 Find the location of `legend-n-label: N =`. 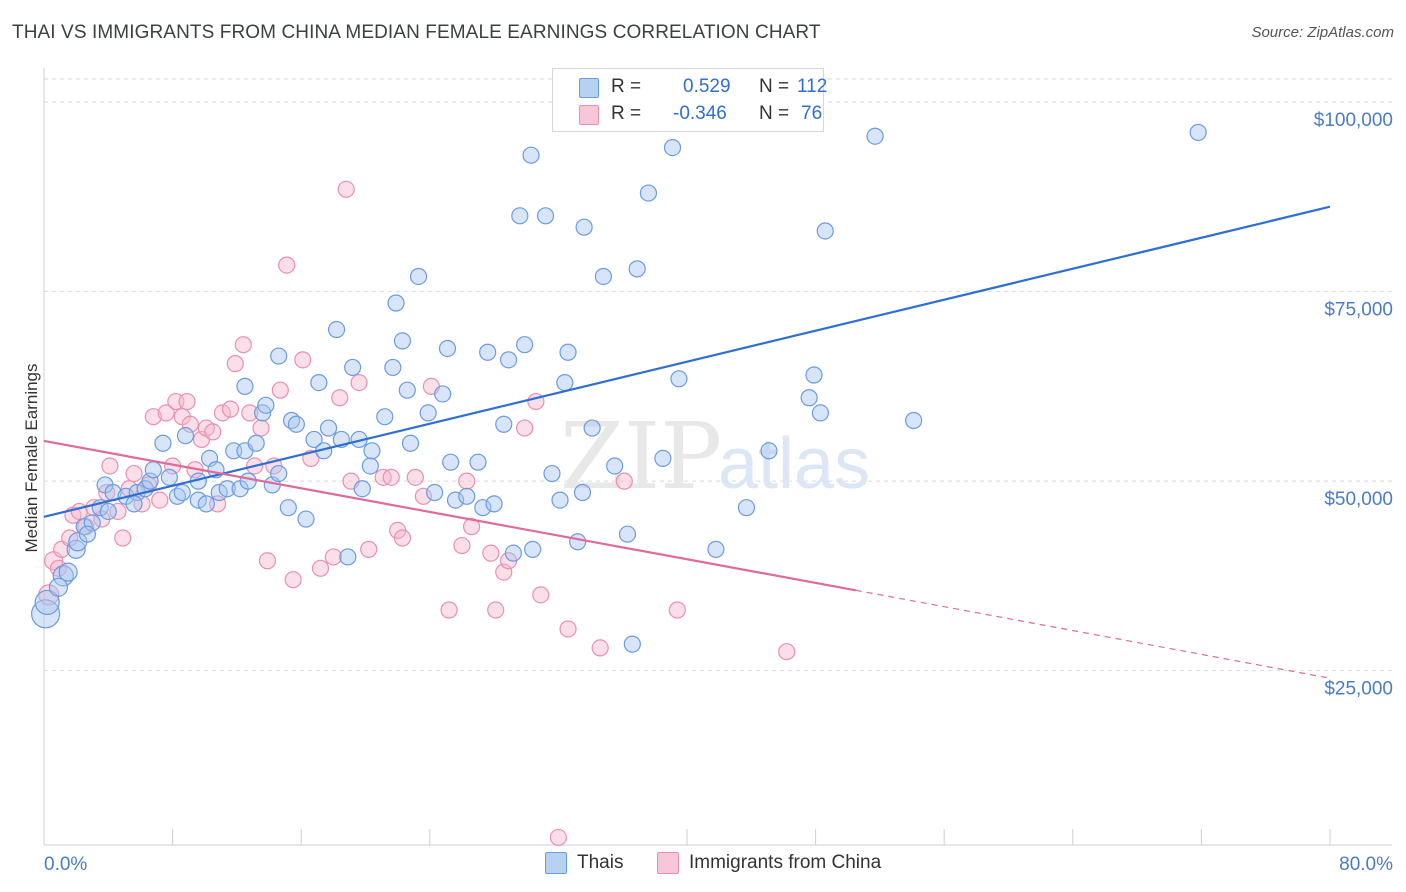

legend-n-label: N = is located at coordinates (774, 113).